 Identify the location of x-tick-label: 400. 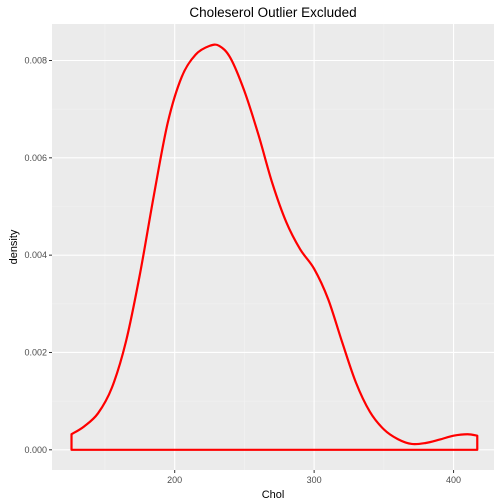
(453, 480).